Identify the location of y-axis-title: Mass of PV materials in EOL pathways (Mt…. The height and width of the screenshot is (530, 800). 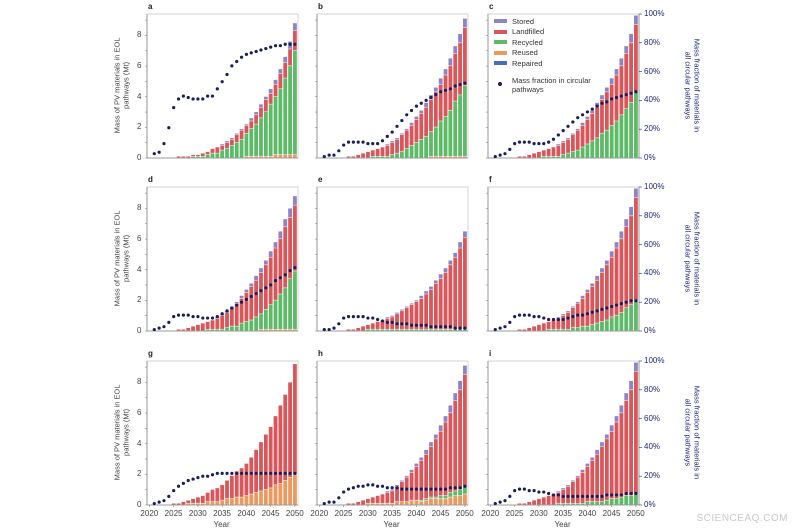
(121, 85).